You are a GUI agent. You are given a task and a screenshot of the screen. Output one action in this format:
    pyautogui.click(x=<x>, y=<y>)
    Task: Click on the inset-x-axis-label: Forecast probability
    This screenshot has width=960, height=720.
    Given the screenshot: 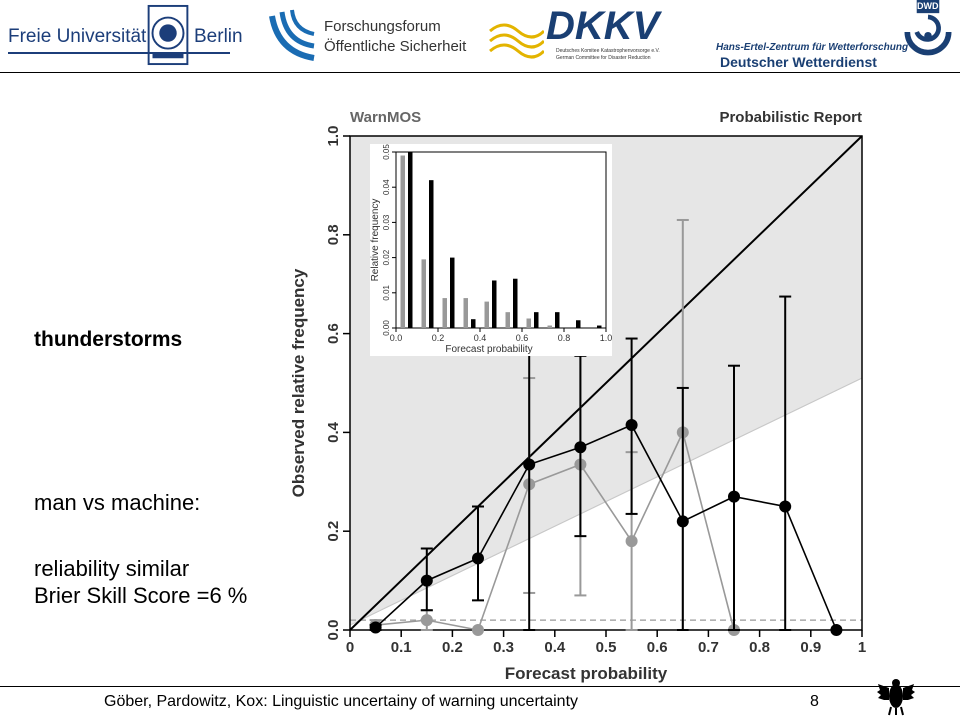 What is the action you would take?
    pyautogui.click(x=488, y=349)
    